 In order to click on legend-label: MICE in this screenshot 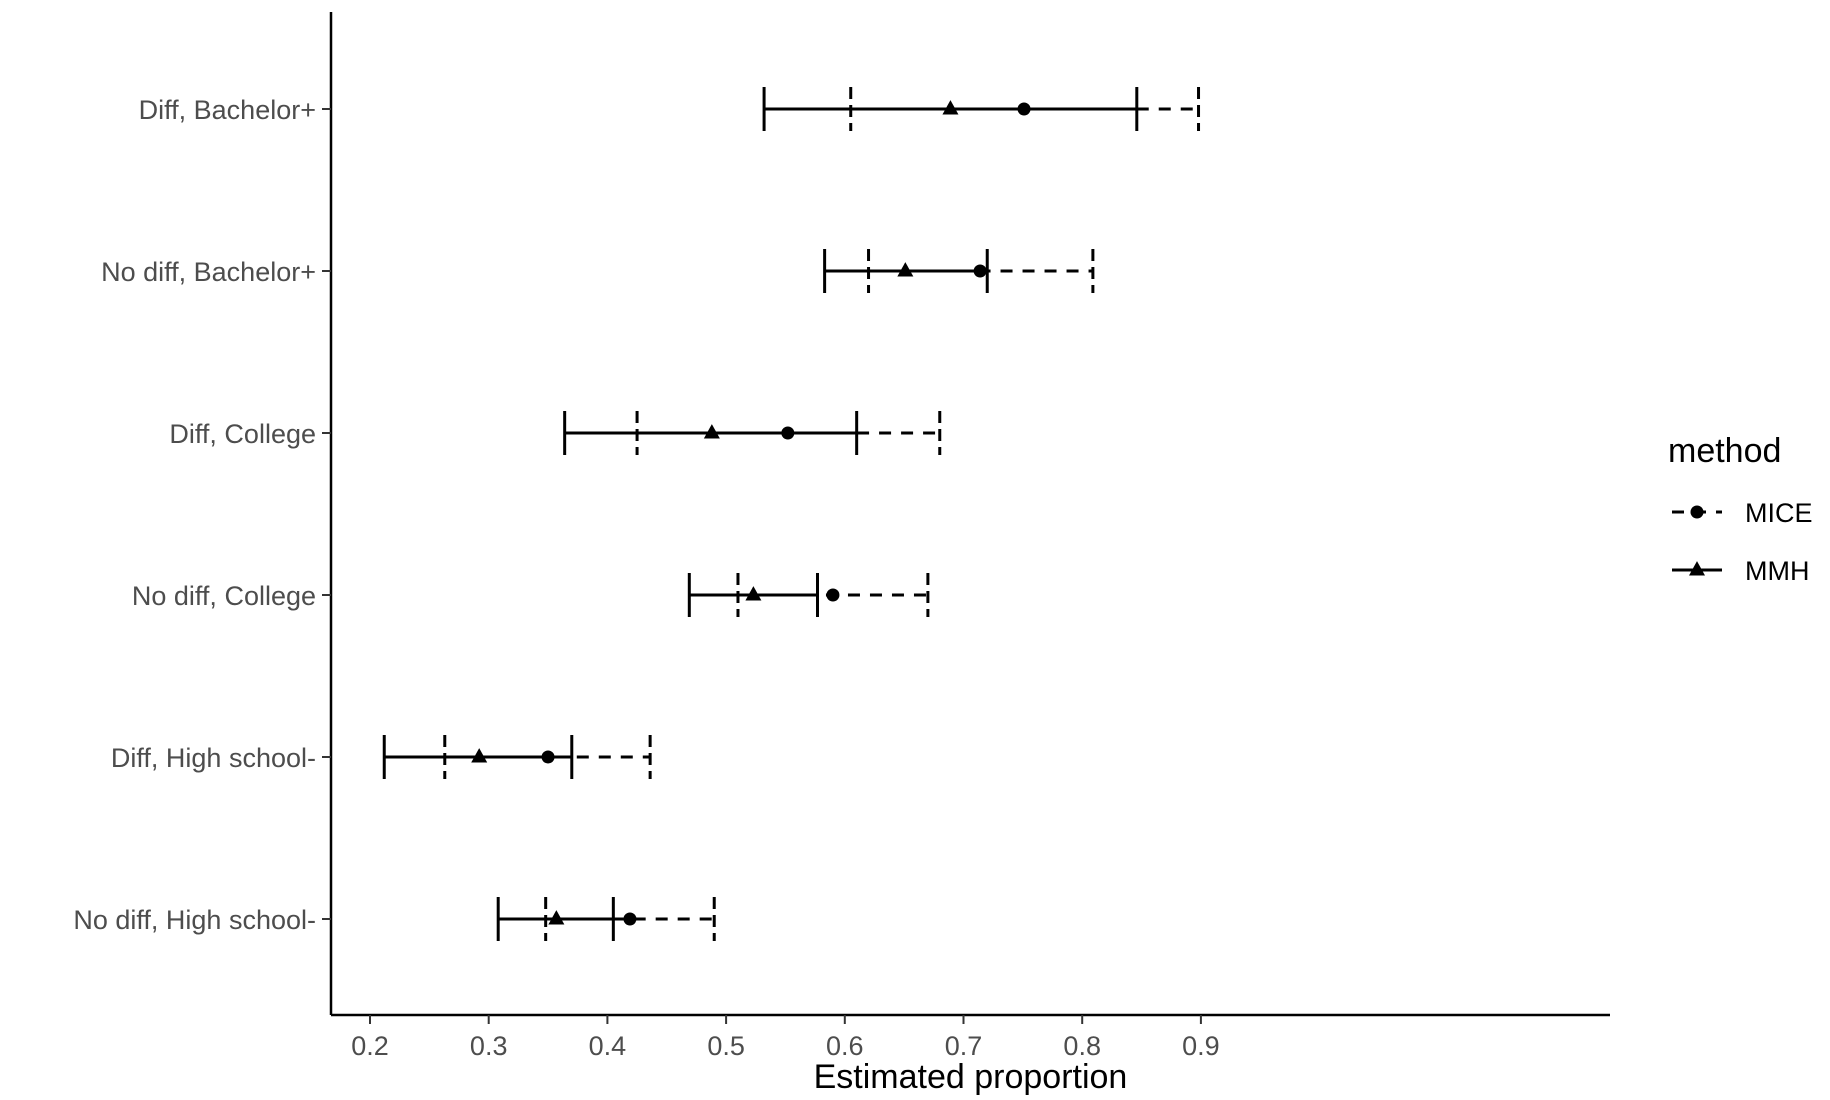, I will do `click(1779, 513)`.